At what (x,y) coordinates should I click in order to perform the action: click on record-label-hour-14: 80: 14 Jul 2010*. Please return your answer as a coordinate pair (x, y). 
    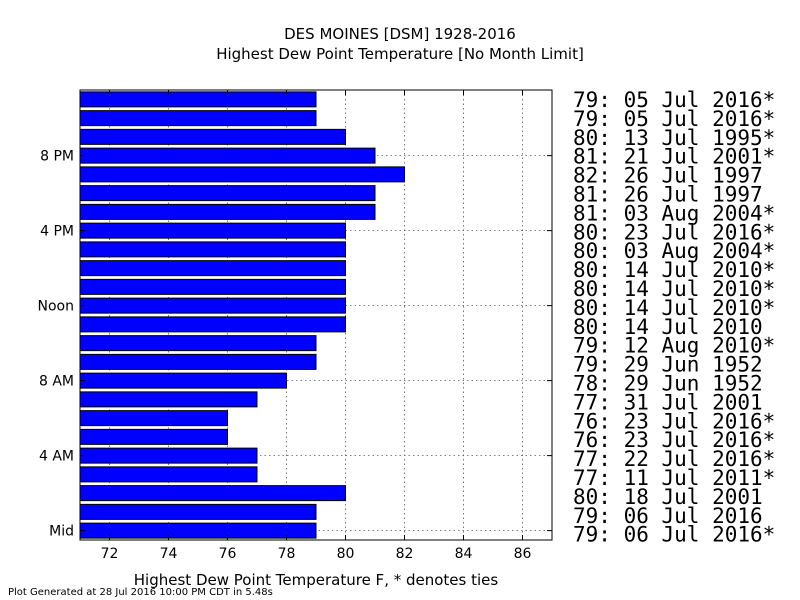
    Looking at the image, I should click on (674, 270).